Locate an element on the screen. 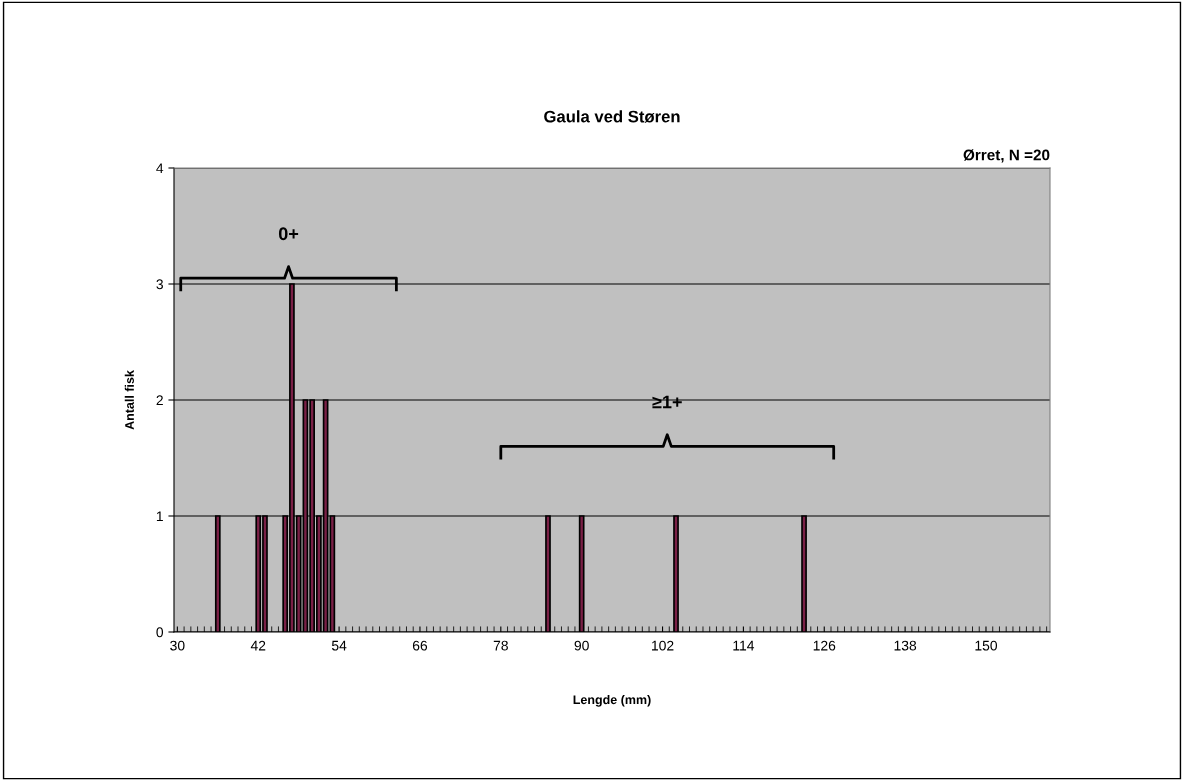 The height and width of the screenshot is (781, 1184). y-tick-label: 3 is located at coordinates (159, 284).